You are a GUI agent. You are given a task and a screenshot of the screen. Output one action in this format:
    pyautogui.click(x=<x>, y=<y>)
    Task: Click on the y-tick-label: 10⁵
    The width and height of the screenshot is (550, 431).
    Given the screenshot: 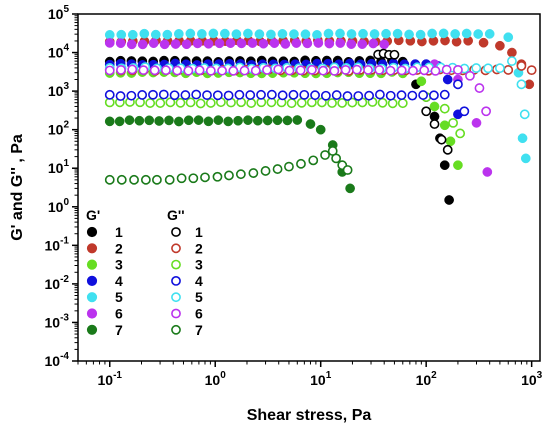 What is the action you would take?
    pyautogui.click(x=59, y=13)
    